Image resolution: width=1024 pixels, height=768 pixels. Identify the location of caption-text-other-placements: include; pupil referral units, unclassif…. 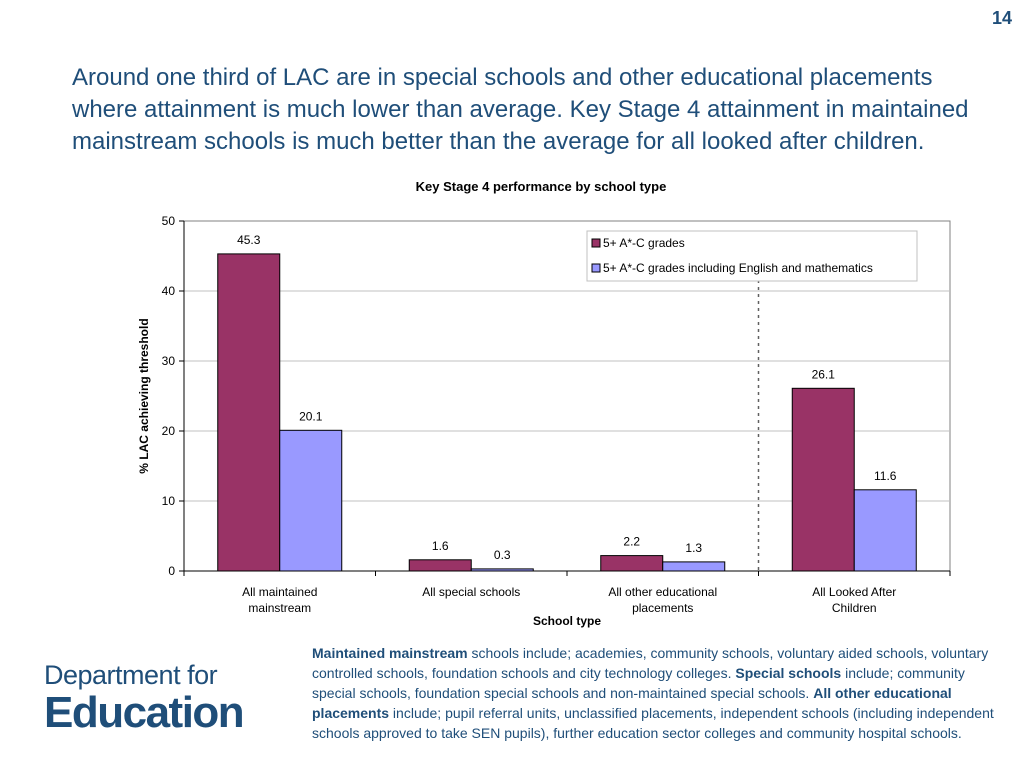
(653, 723).